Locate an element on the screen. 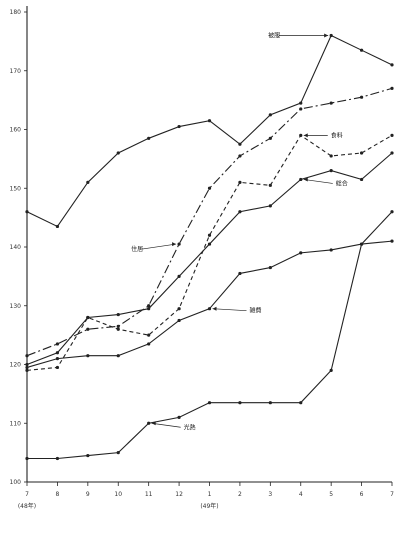 The width and height of the screenshot is (396, 539). x-tick-label: 10 is located at coordinates (118, 494).